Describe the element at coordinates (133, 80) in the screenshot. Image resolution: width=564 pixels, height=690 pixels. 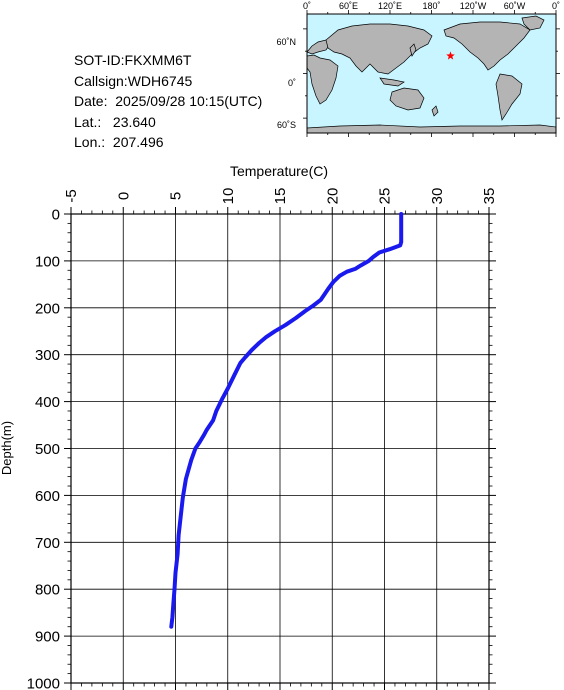
I see `callsign-text: Callsign:WDH6745` at that location.